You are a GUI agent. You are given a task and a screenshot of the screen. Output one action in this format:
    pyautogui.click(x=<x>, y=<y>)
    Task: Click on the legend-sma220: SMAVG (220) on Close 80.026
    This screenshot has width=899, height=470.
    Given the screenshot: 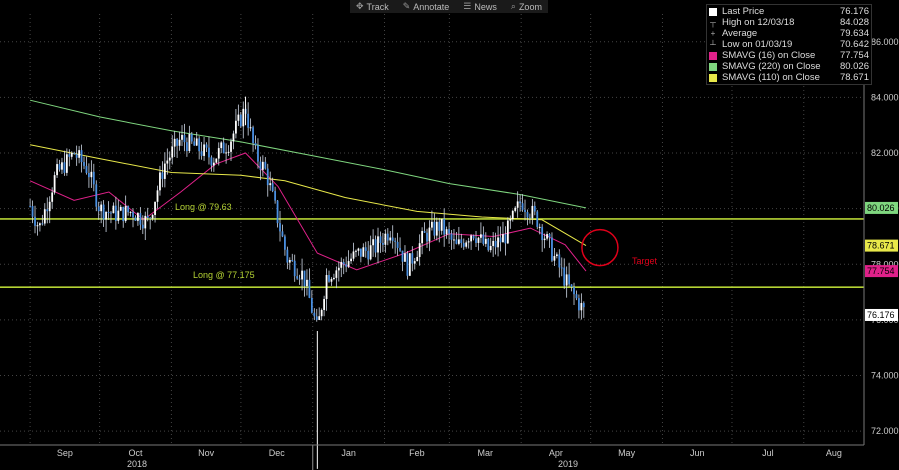 What is the action you would take?
    pyautogui.click(x=789, y=66)
    